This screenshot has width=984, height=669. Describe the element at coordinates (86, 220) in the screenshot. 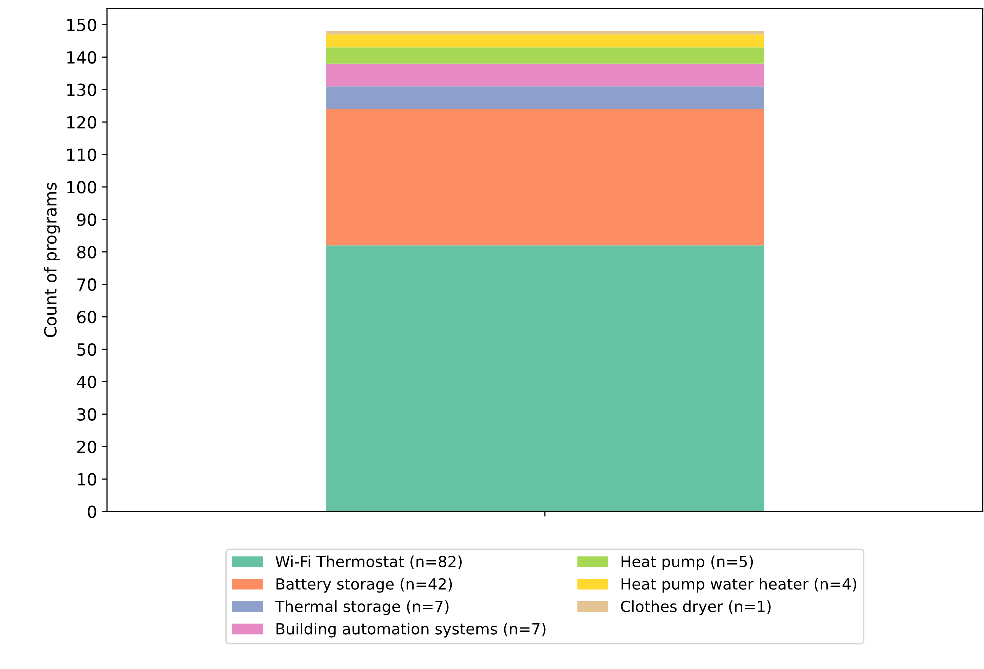

I see `y-tick-label: 90` at that location.